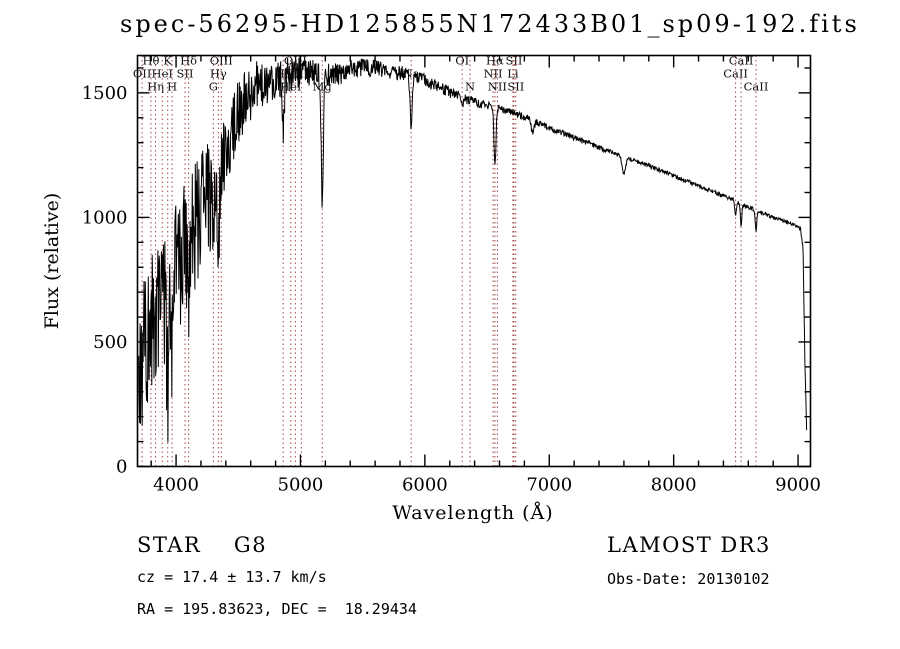 Image resolution: width=900 pixels, height=649 pixels. Describe the element at coordinates (411, 74) in the screenshot. I see `svg-text: Na` at that location.